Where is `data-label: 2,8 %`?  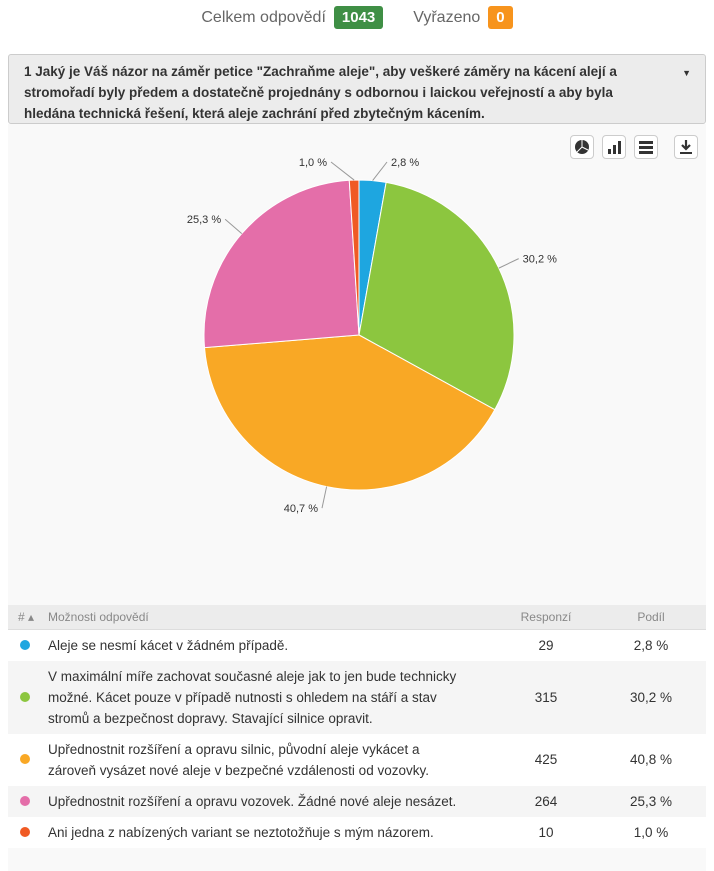
data-label: 2,8 % is located at coordinates (405, 163).